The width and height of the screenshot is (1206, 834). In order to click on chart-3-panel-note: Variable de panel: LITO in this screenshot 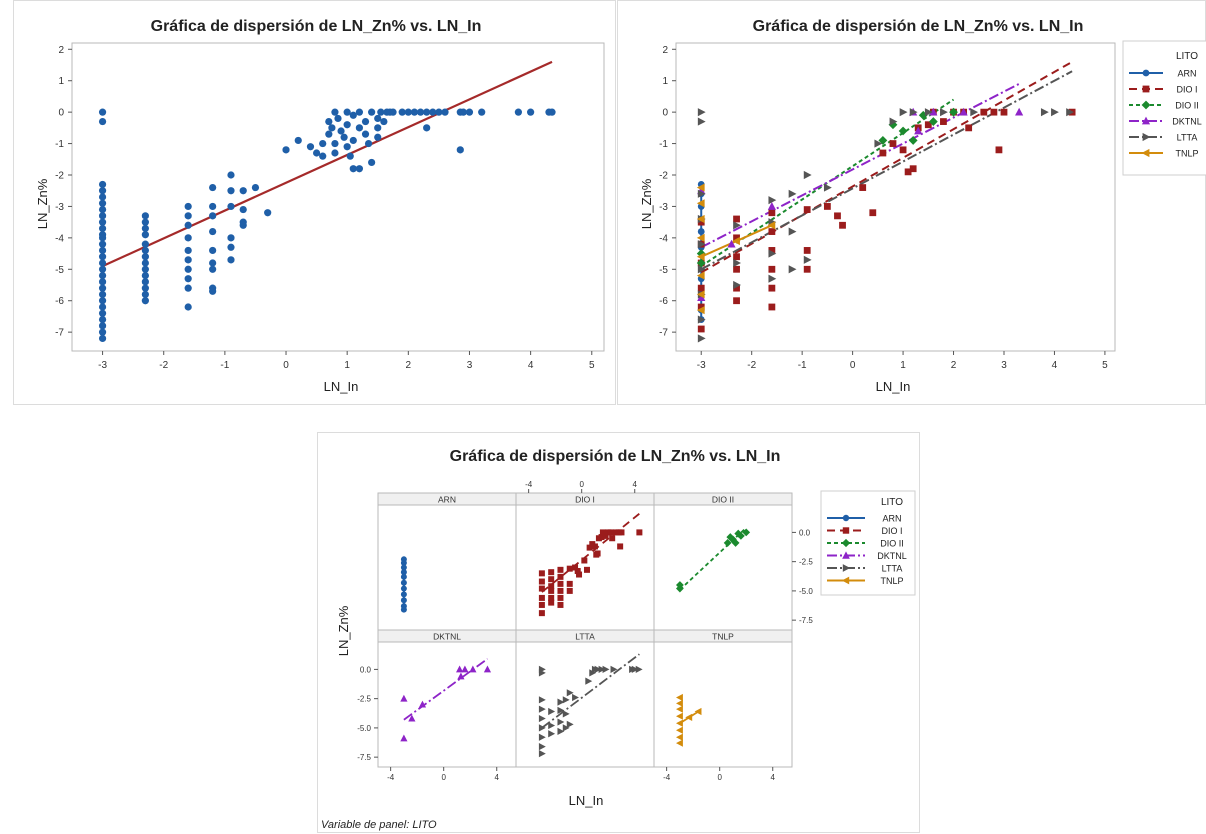, I will do `click(379, 825)`.